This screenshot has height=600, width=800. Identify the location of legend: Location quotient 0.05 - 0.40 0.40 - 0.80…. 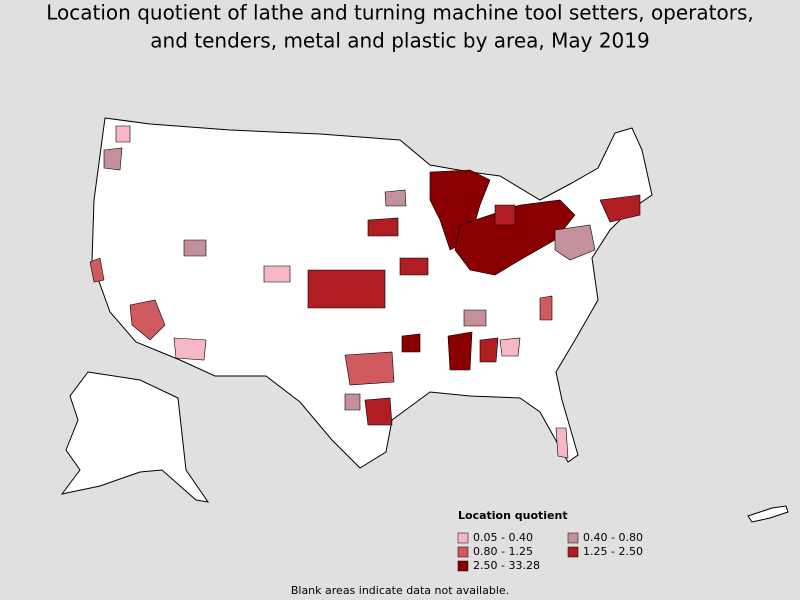
(550, 540).